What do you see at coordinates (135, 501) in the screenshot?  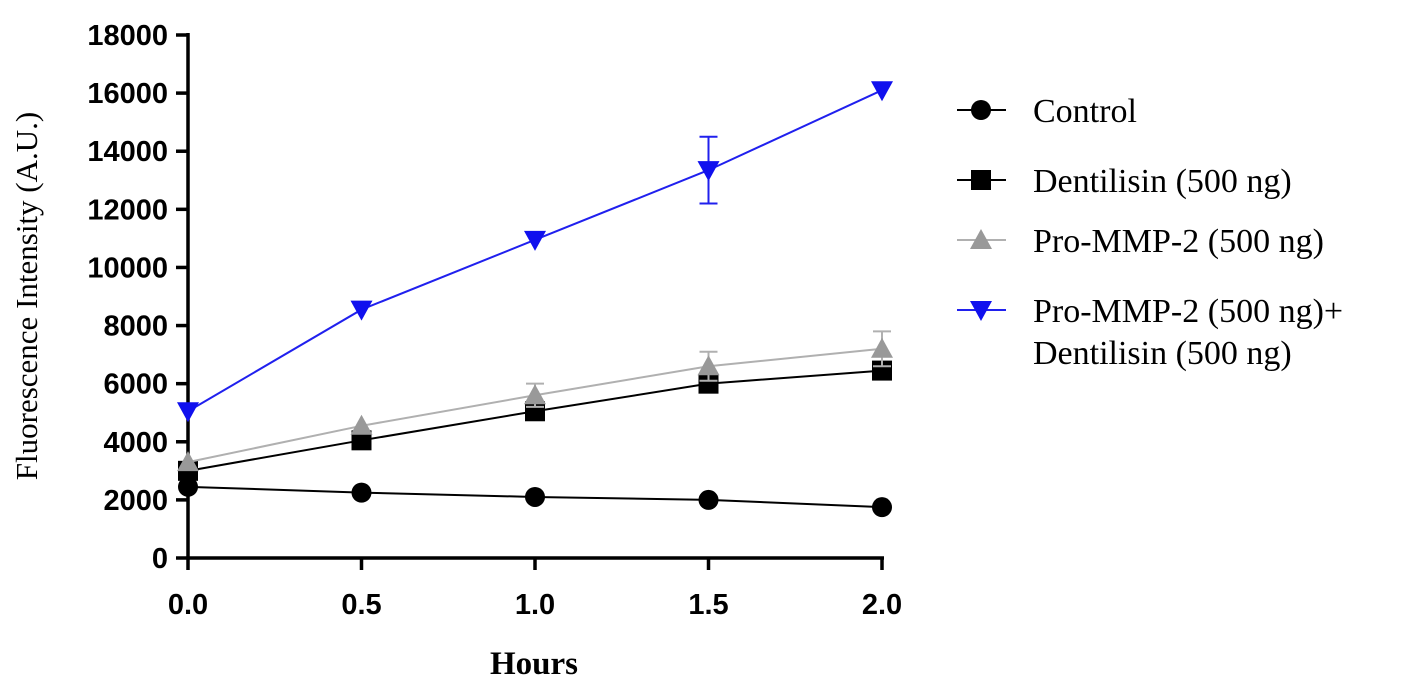 I see `y-tick-label: 2000` at bounding box center [135, 501].